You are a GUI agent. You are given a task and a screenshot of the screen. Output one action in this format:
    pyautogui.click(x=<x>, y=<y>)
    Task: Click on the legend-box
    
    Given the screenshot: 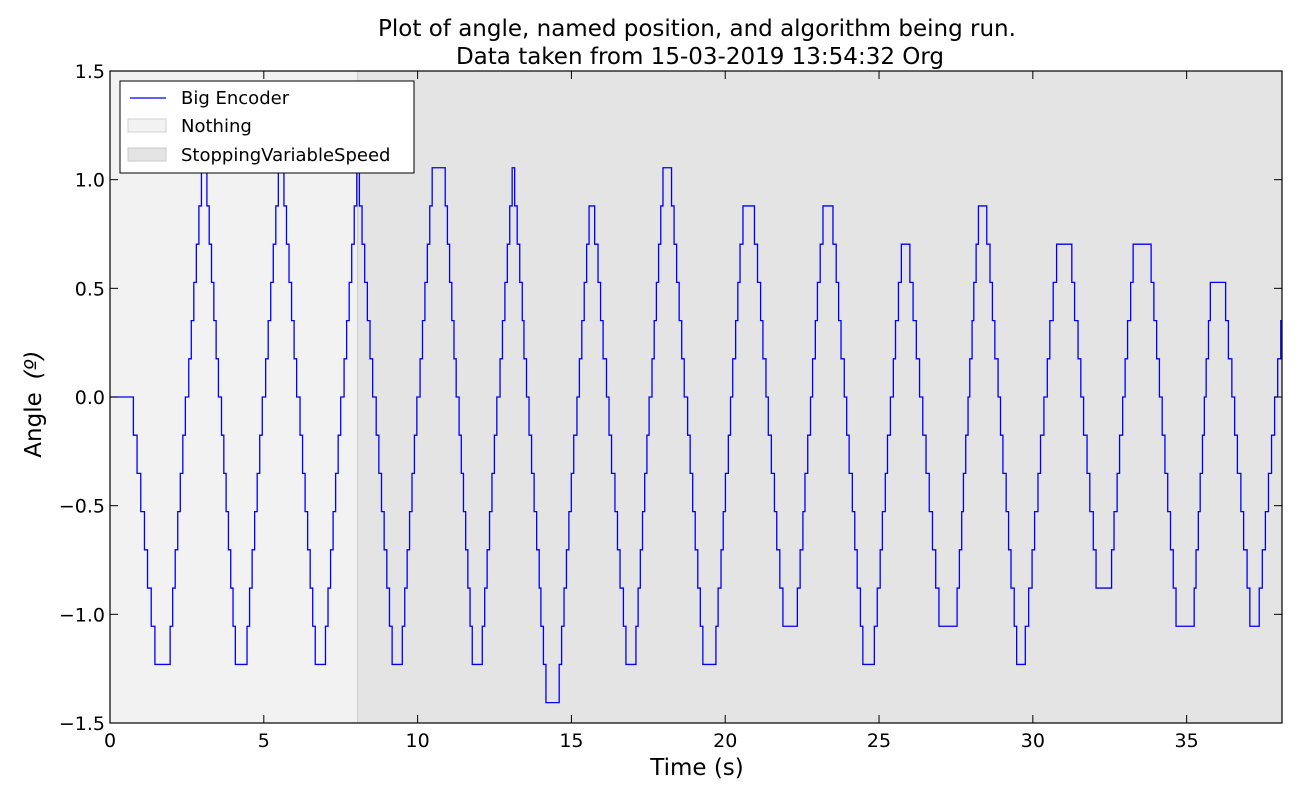 What is the action you would take?
    pyautogui.click(x=267, y=127)
    